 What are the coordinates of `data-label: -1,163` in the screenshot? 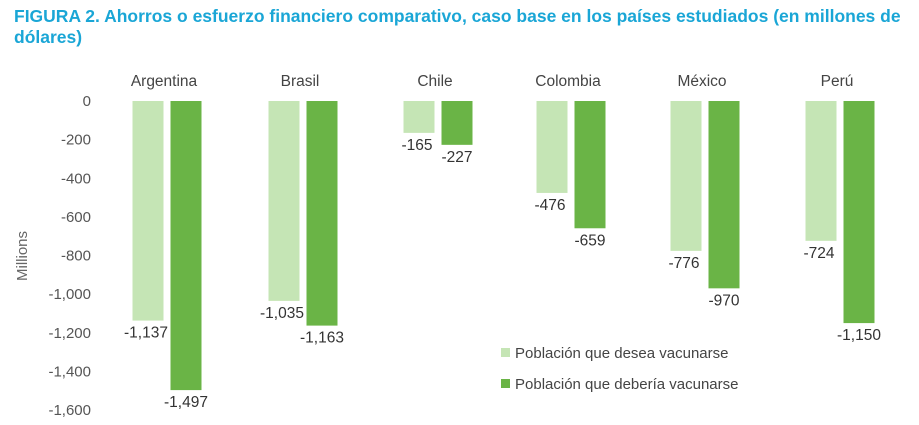 It's located at (322, 338).